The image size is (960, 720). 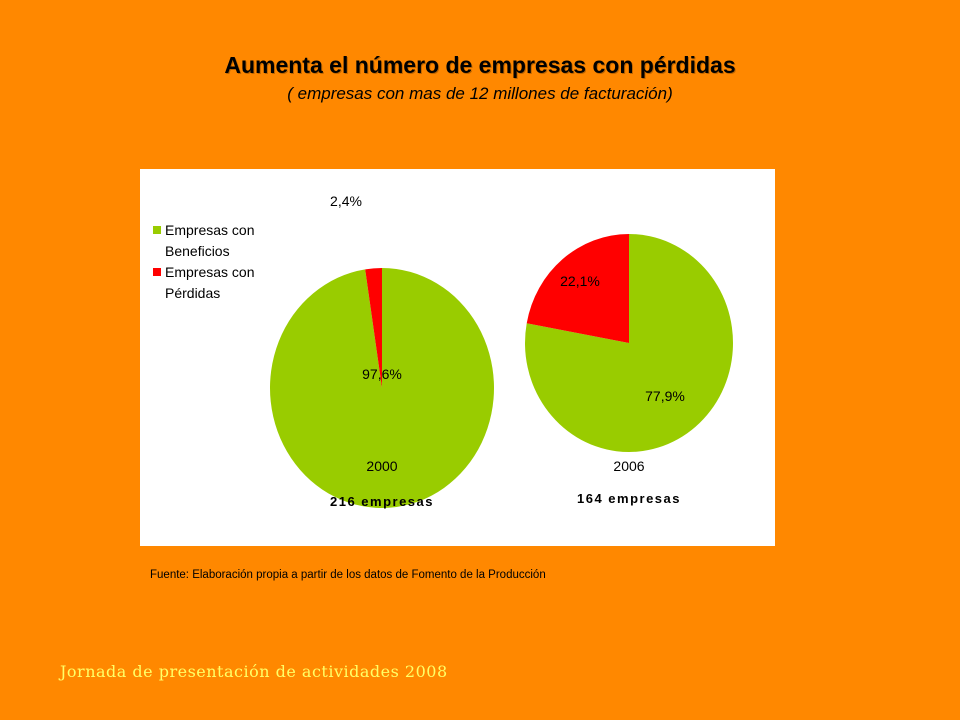 I want to click on total-label: 164 empresas, so click(x=629, y=498).